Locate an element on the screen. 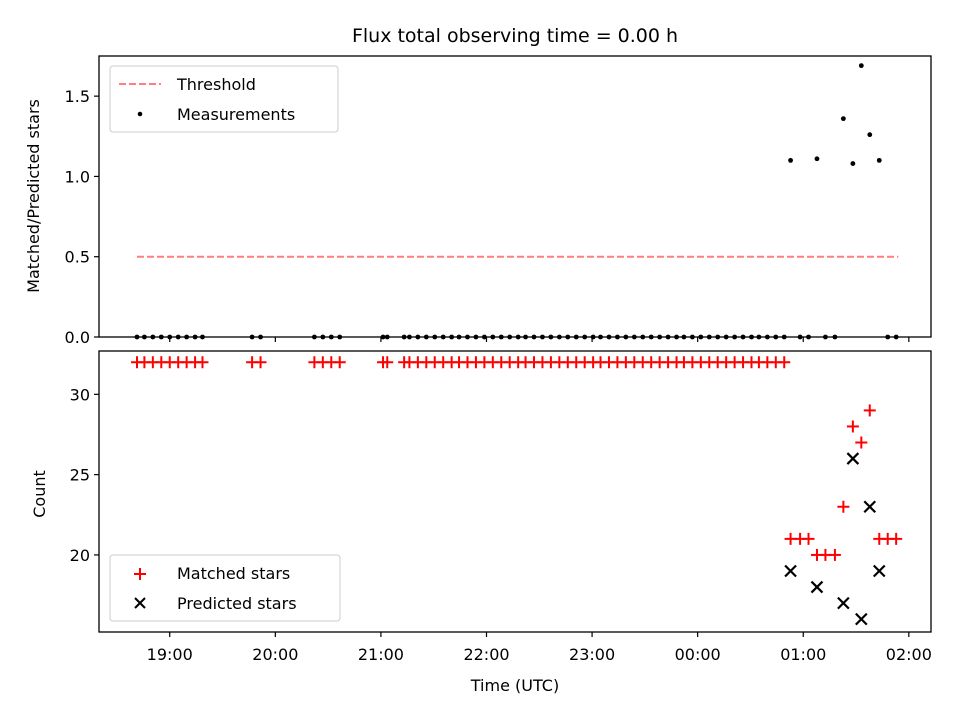  x-tick-label: 21:00 is located at coordinates (381, 654).